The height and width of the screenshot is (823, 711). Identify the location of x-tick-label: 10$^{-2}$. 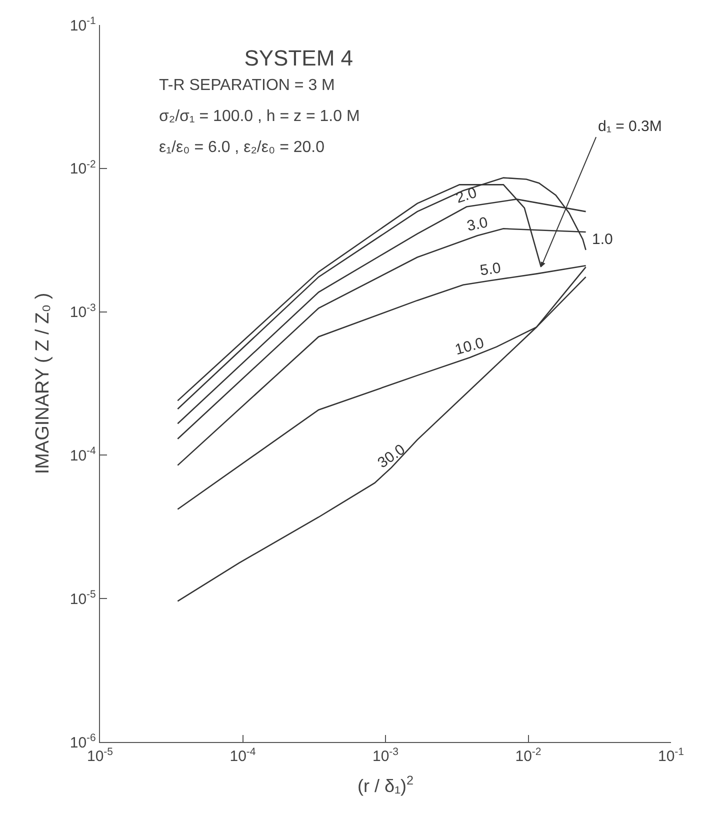
(528, 756).